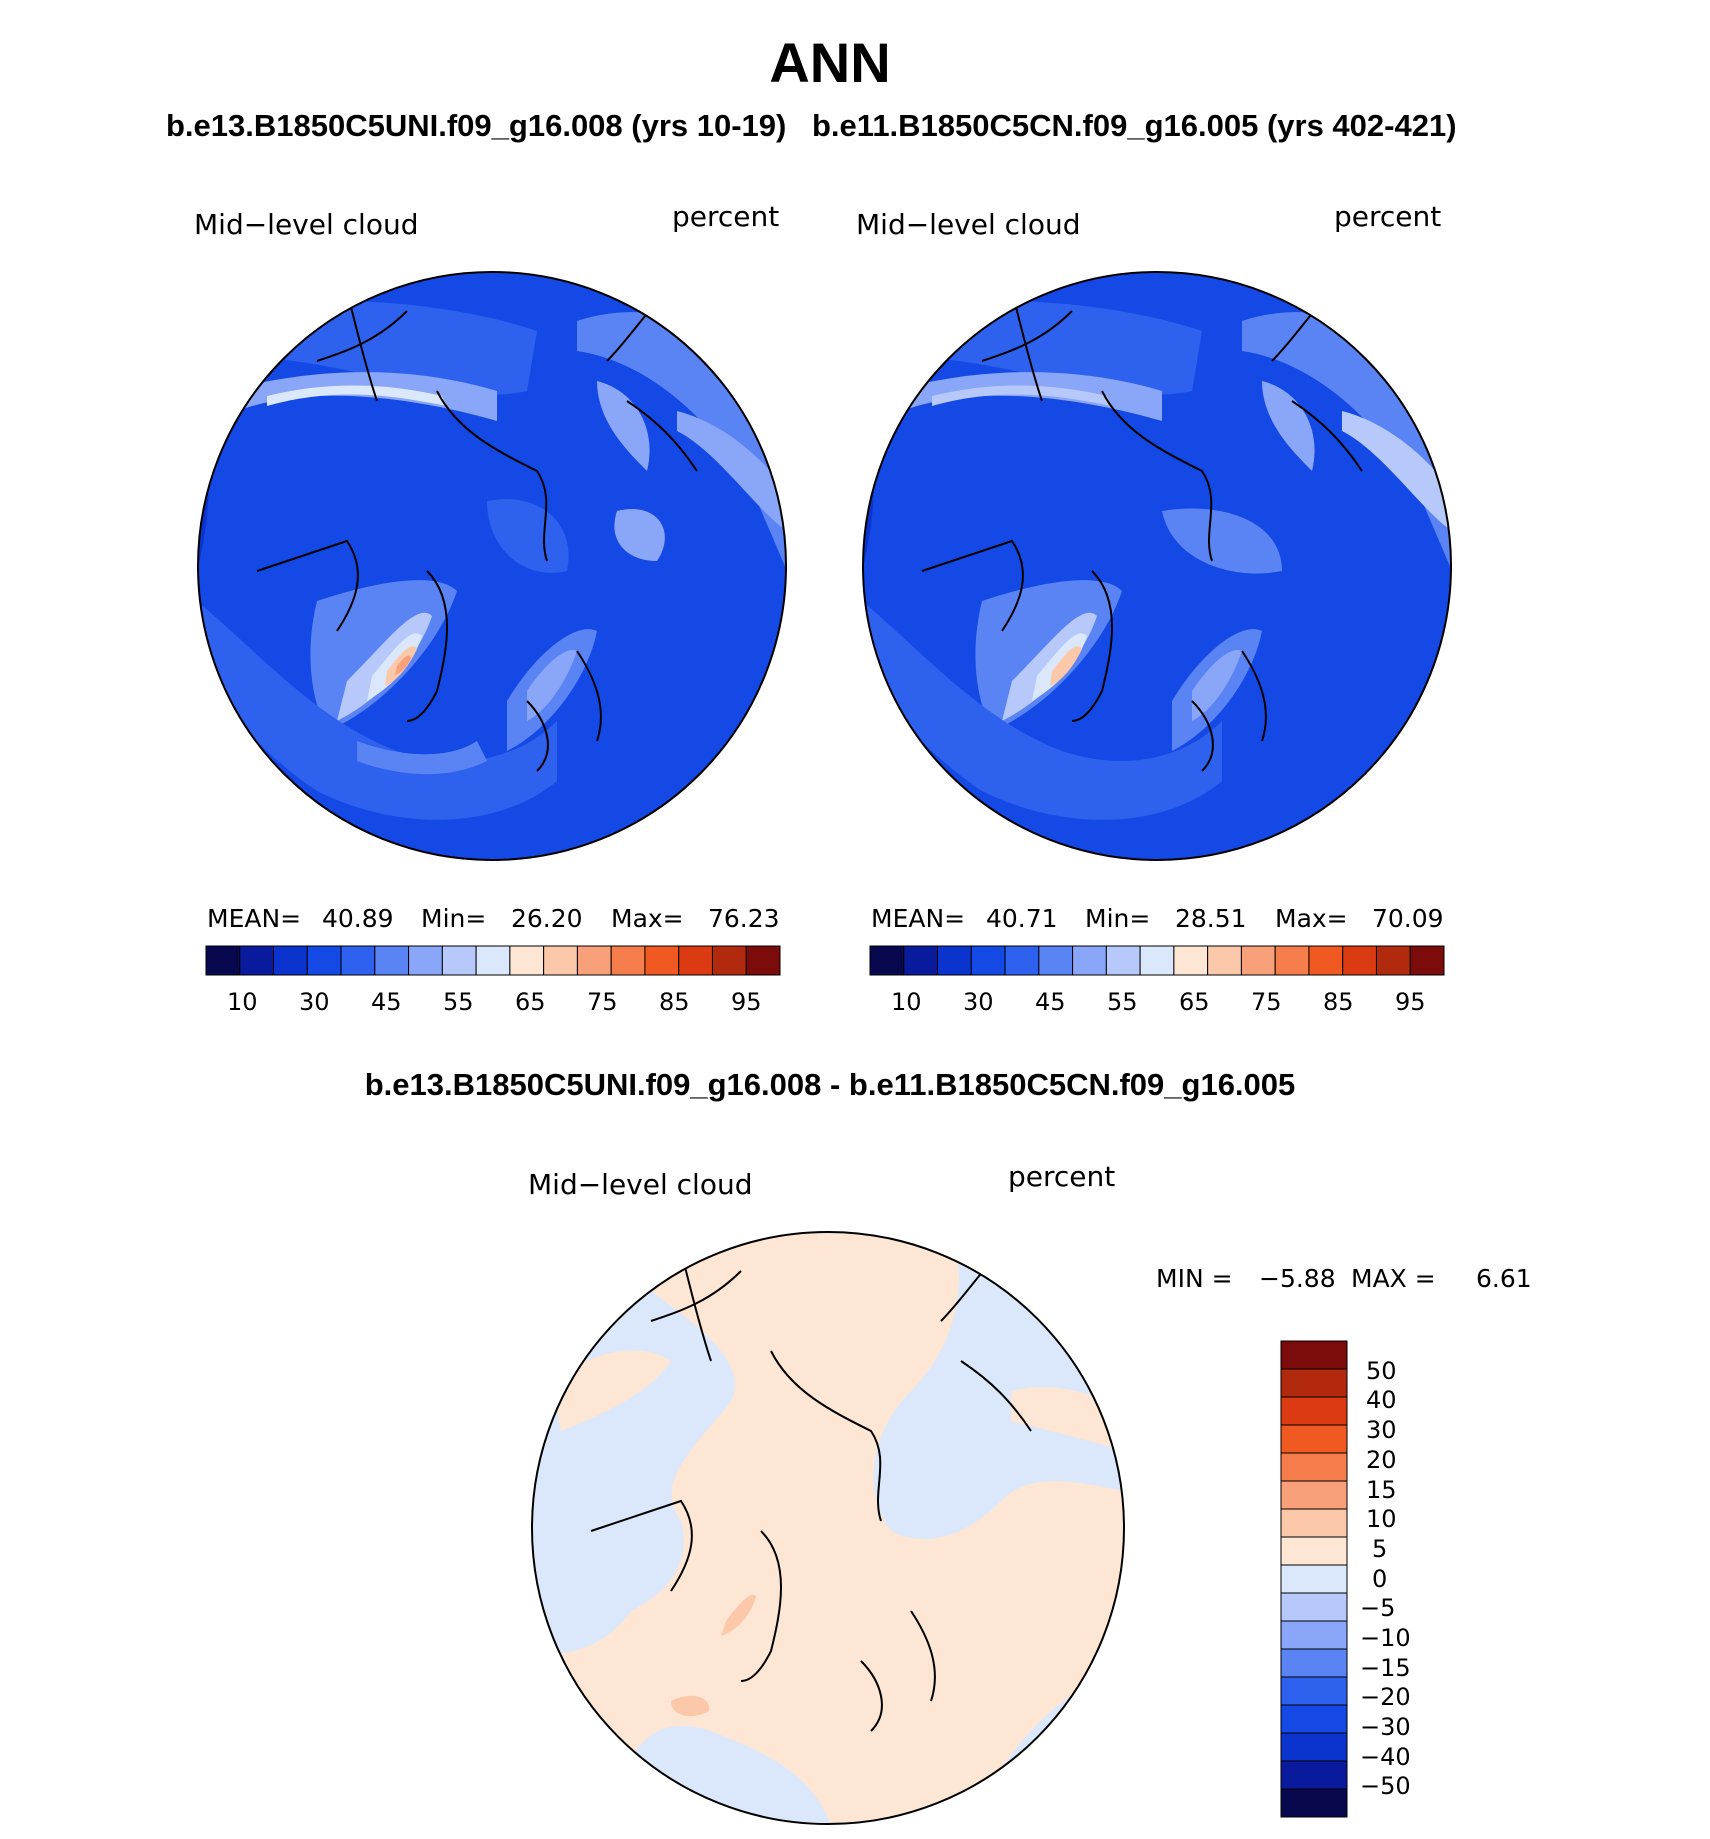 The image size is (1710, 1839). I want to click on diff-min-label: MIN =, so click(1194, 1278).